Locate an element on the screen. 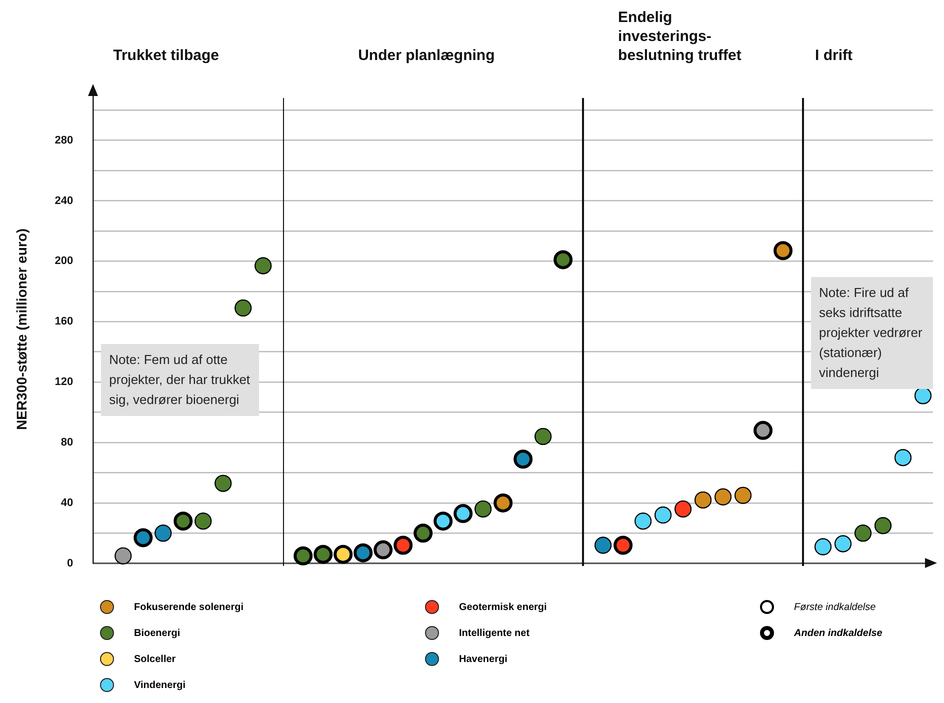 This screenshot has height=703, width=944. y-axis-title: NER300-støtte (millioner euro) is located at coordinates (21, 329).